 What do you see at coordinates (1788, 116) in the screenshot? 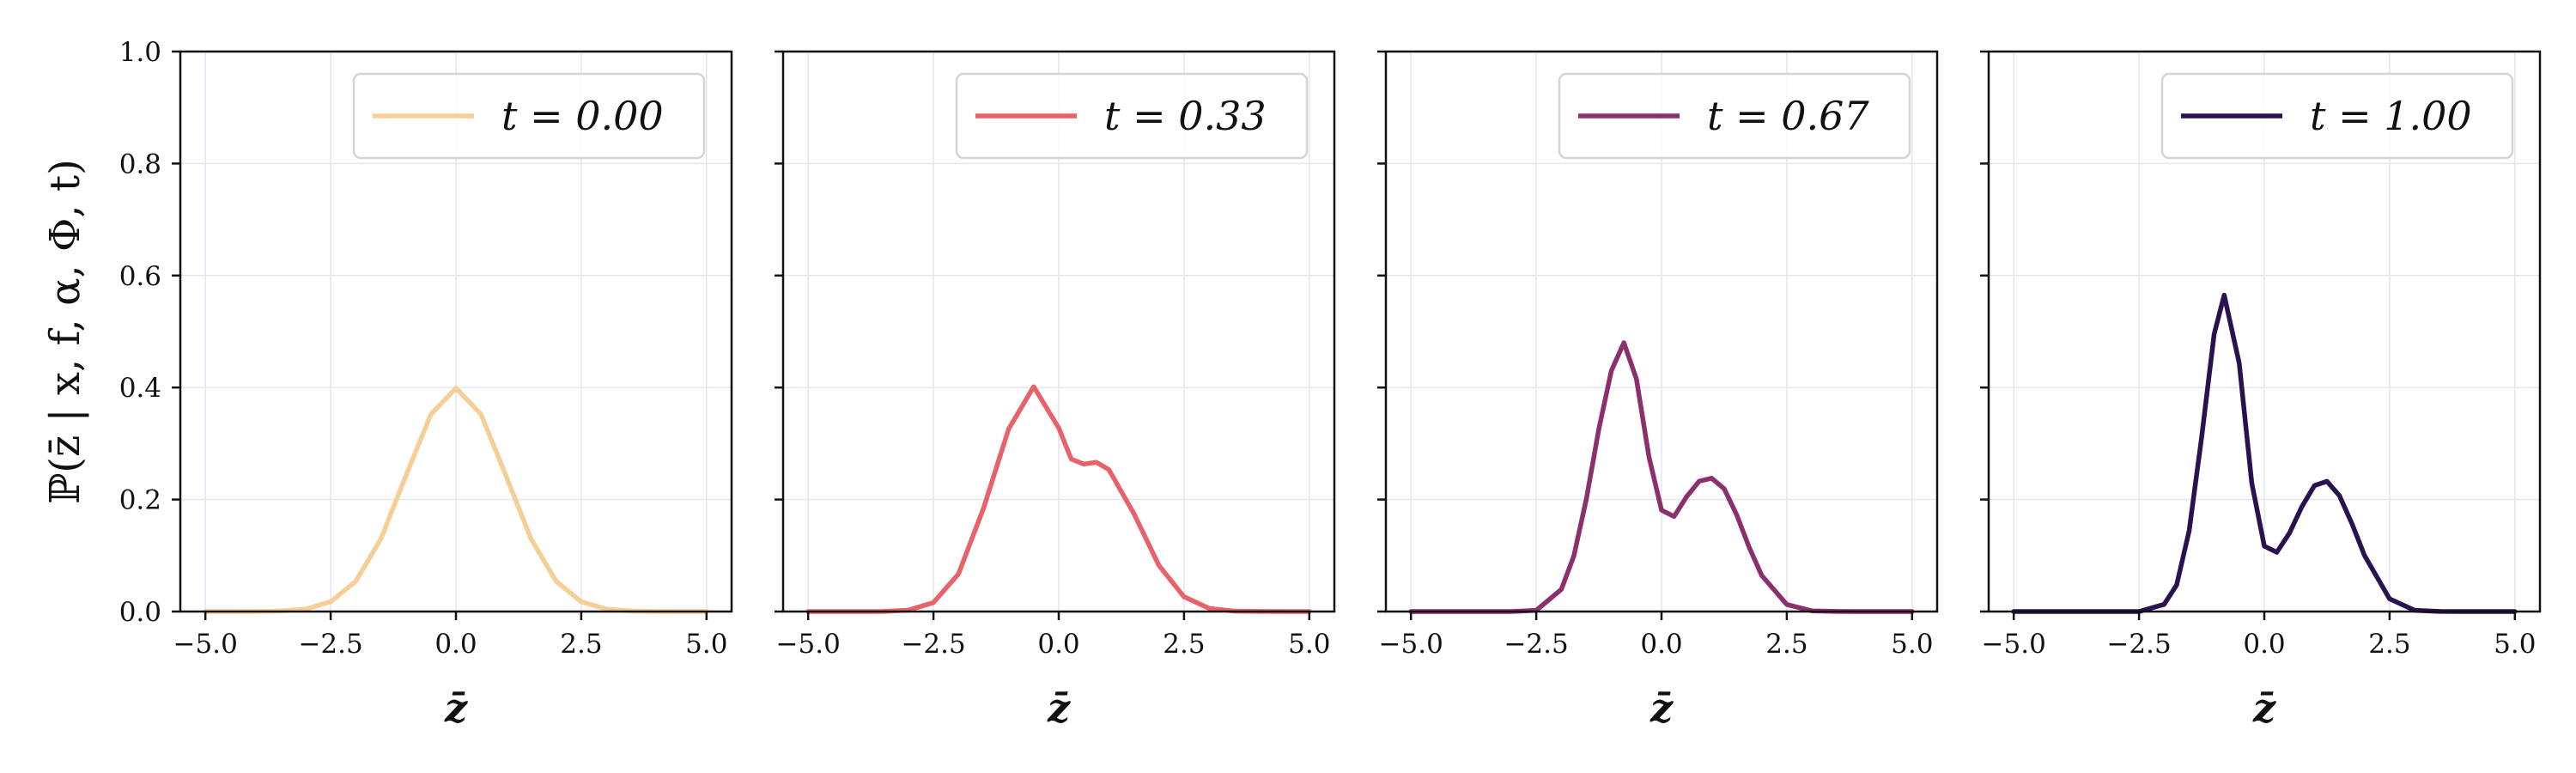
I see `legend-label: t = 0.67` at bounding box center [1788, 116].